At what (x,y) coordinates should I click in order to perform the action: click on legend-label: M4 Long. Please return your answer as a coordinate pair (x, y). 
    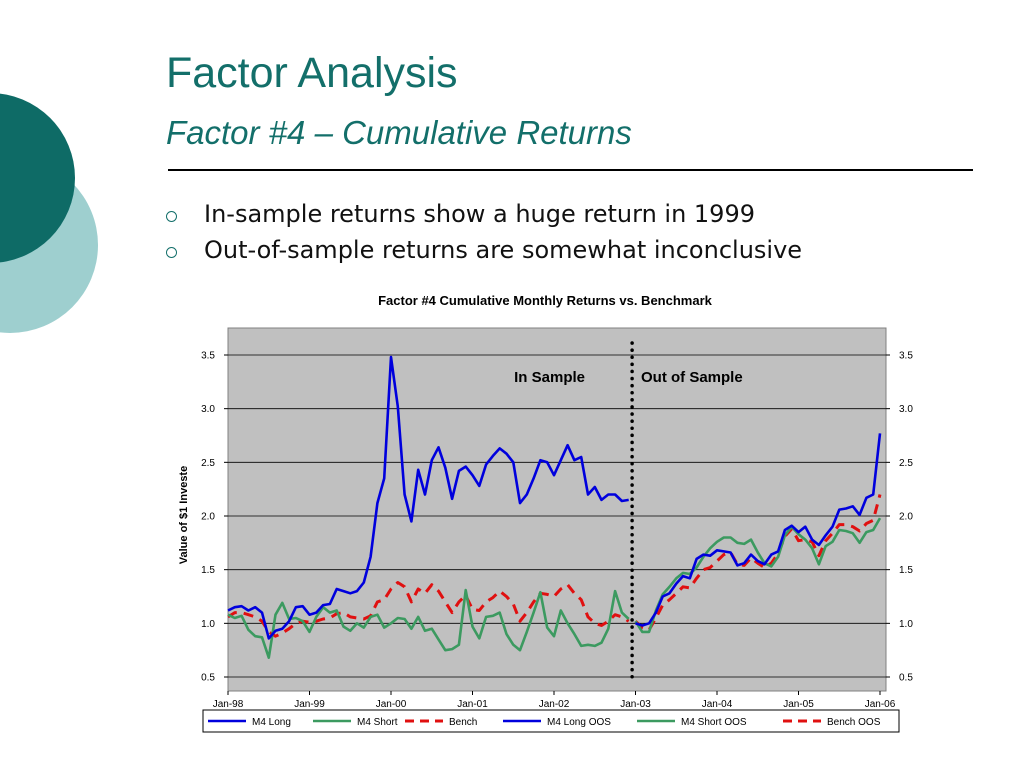
    Looking at the image, I should click on (271, 722).